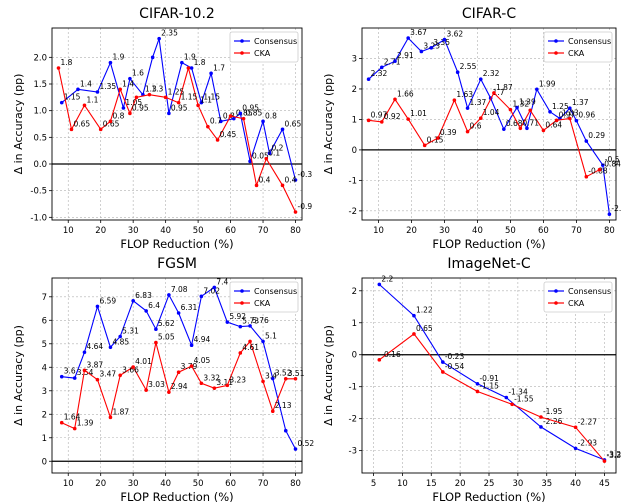 The height and width of the screenshot is (502, 621). Describe the element at coordinates (491, 73) in the screenshot. I see `data-label: 2.32` at that location.